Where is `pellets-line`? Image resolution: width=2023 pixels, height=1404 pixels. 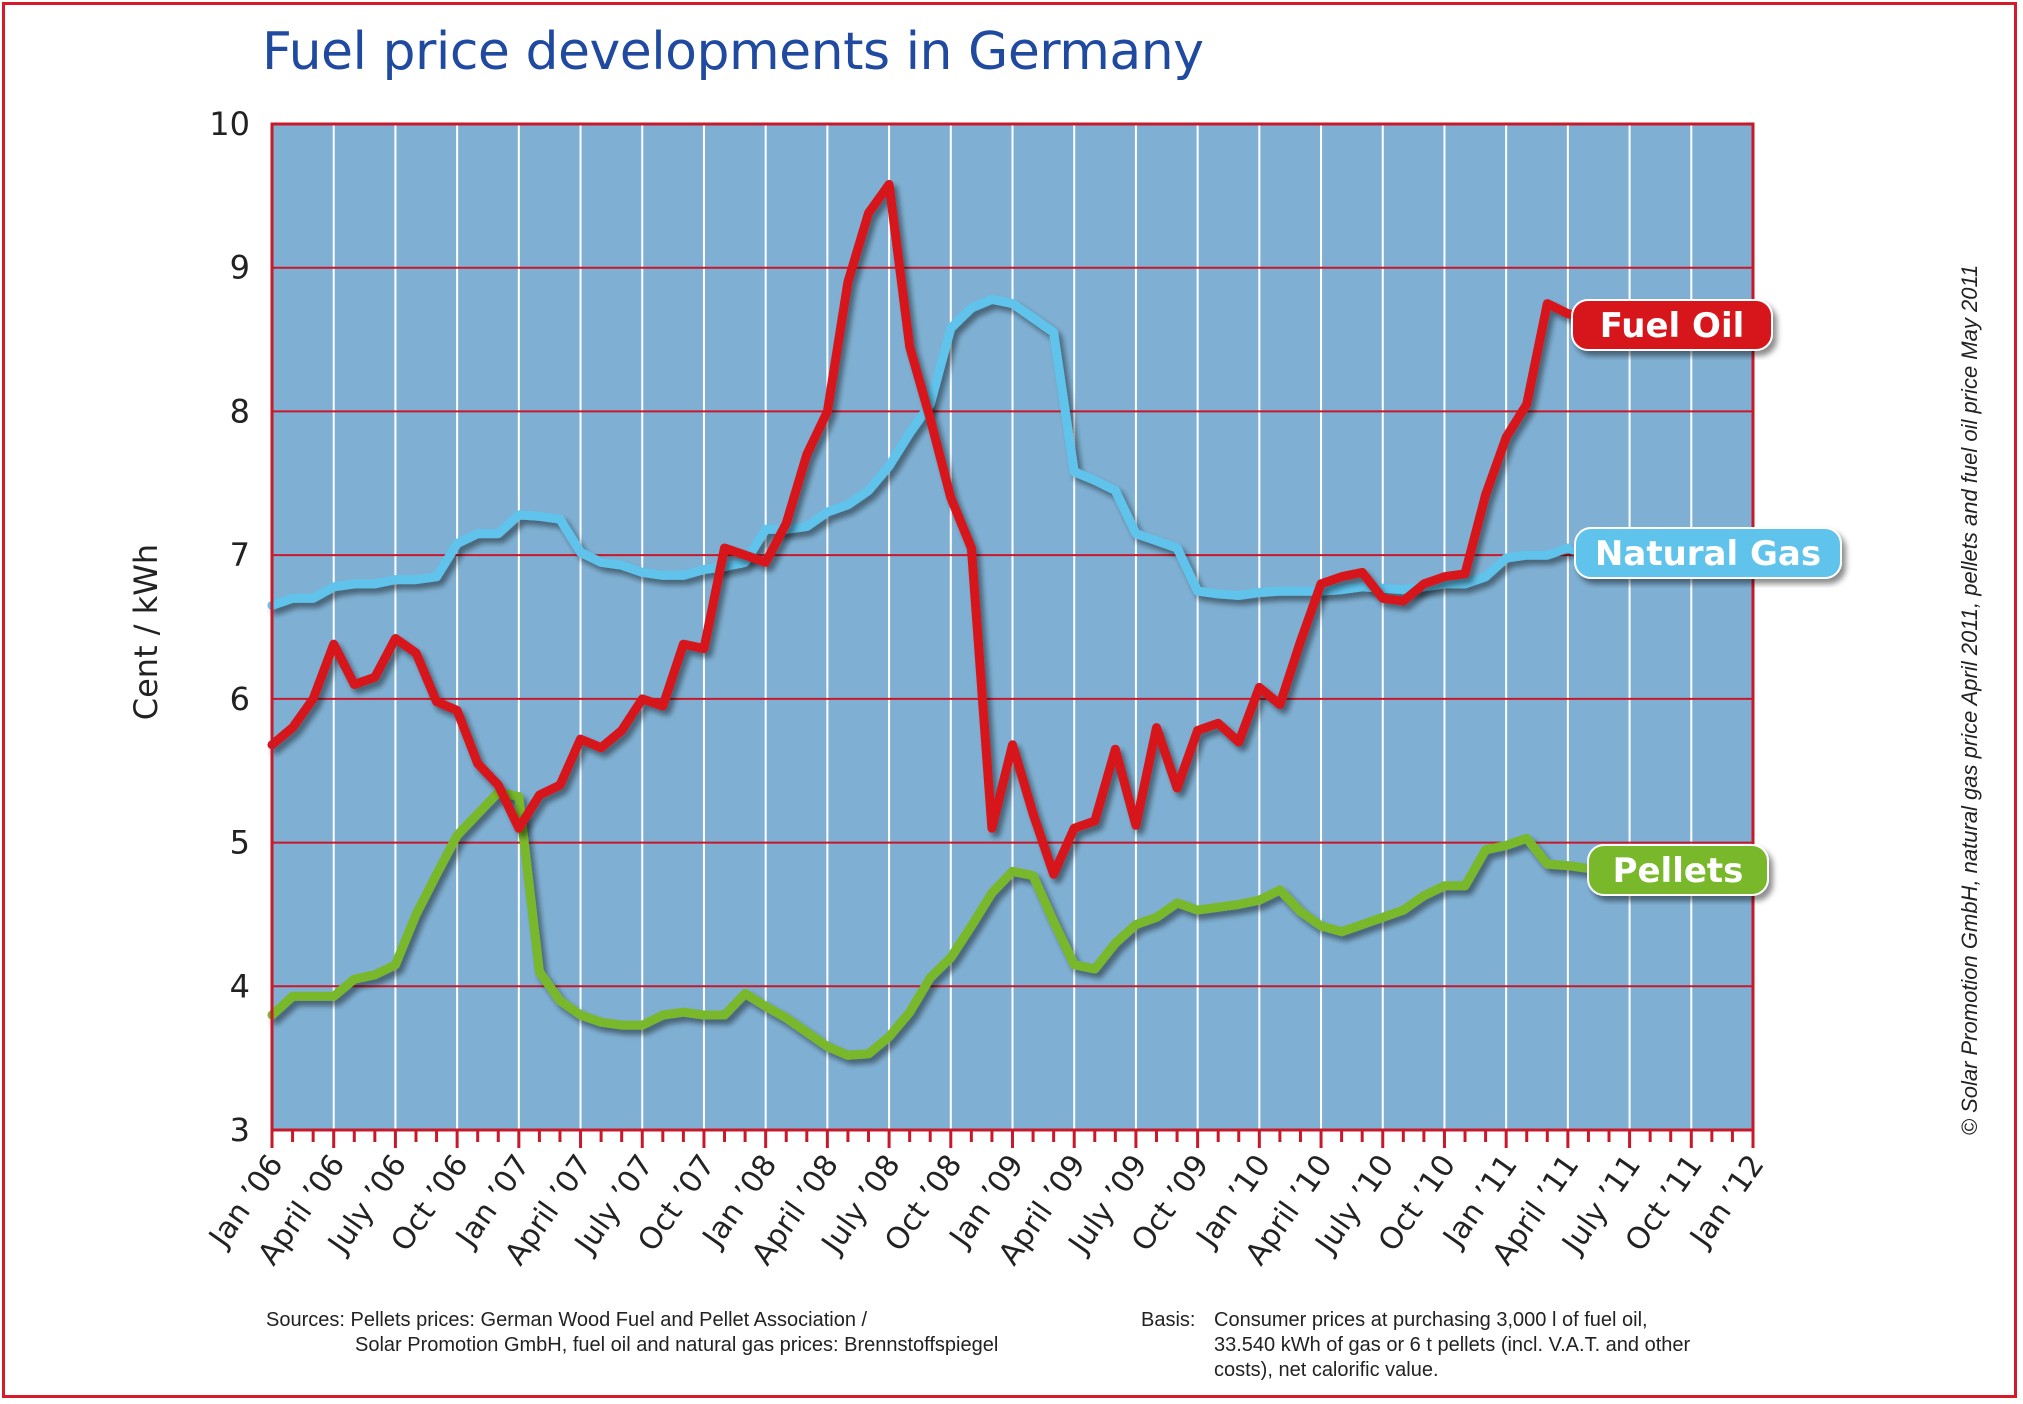
pellets-line is located at coordinates (930, 923).